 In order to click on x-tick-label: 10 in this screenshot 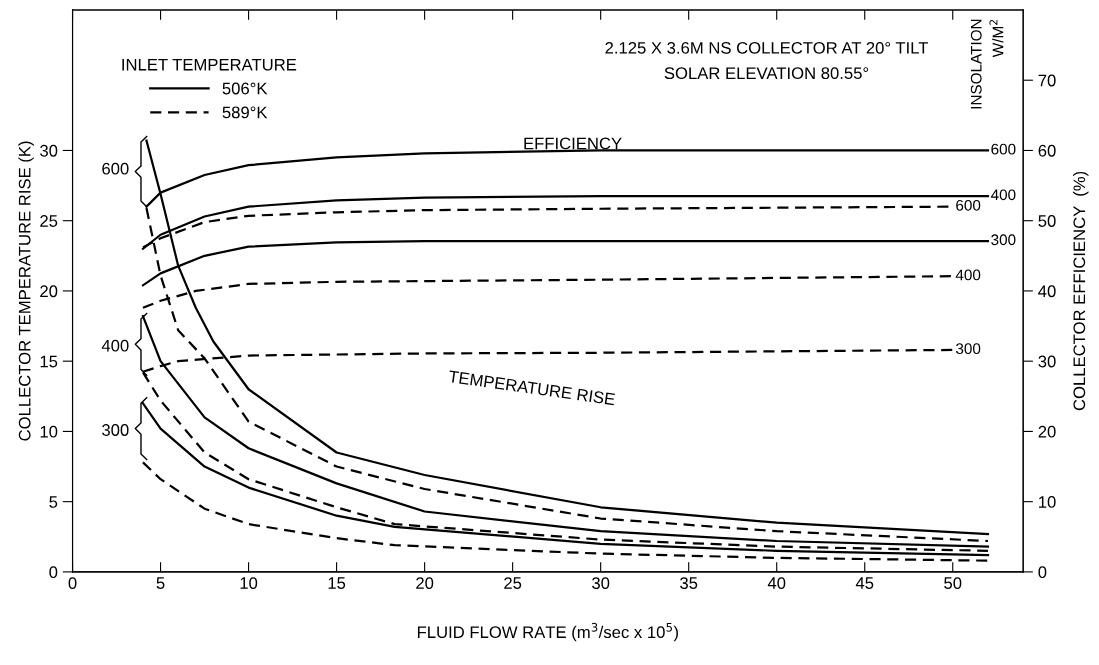, I will do `click(249, 583)`.